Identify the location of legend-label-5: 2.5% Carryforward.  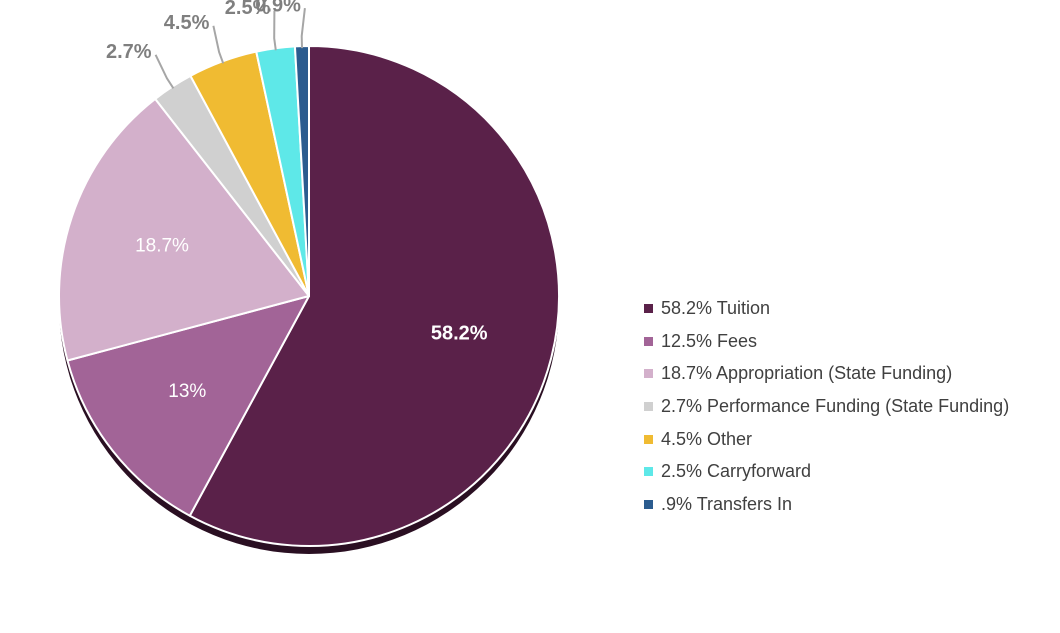
(736, 471).